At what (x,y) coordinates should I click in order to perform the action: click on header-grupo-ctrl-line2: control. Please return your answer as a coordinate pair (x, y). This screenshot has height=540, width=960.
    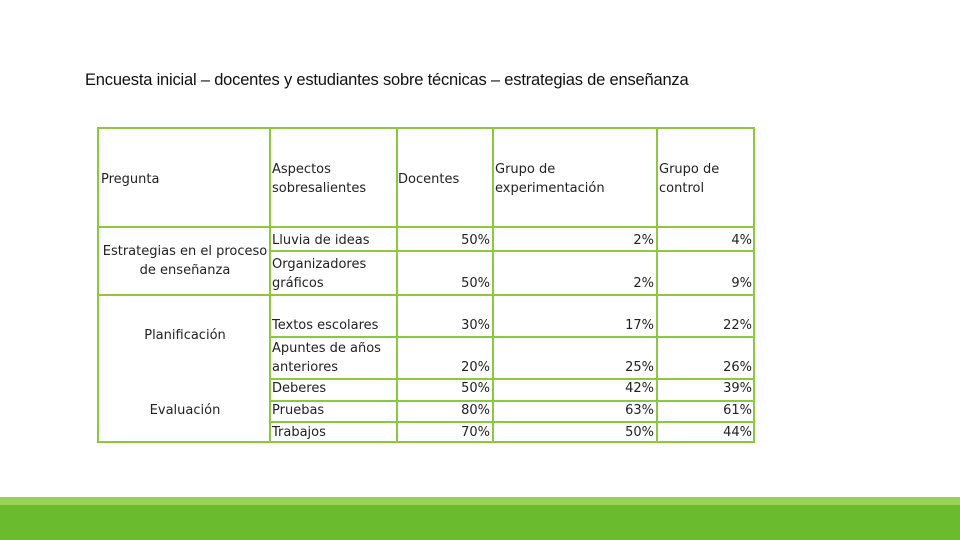
    Looking at the image, I should click on (682, 188).